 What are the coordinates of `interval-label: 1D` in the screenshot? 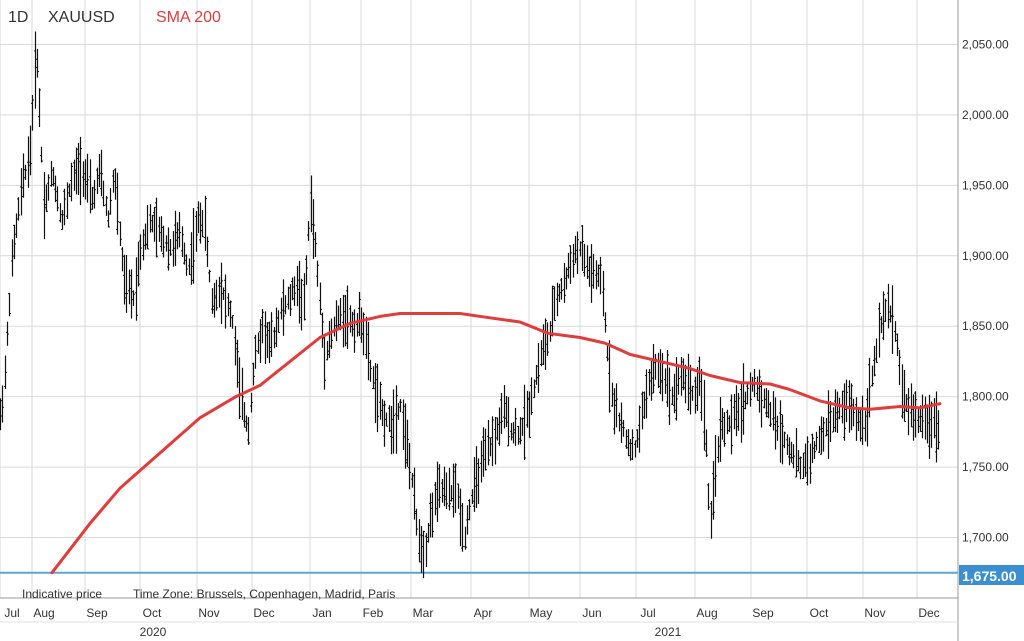 It's located at (18, 17).